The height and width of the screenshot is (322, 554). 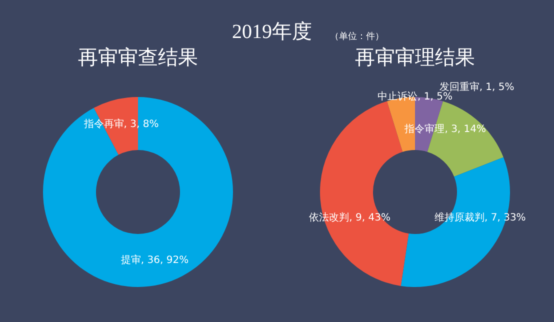 I want to click on slice-label: 发回重审, 1, 5%, so click(x=476, y=87).